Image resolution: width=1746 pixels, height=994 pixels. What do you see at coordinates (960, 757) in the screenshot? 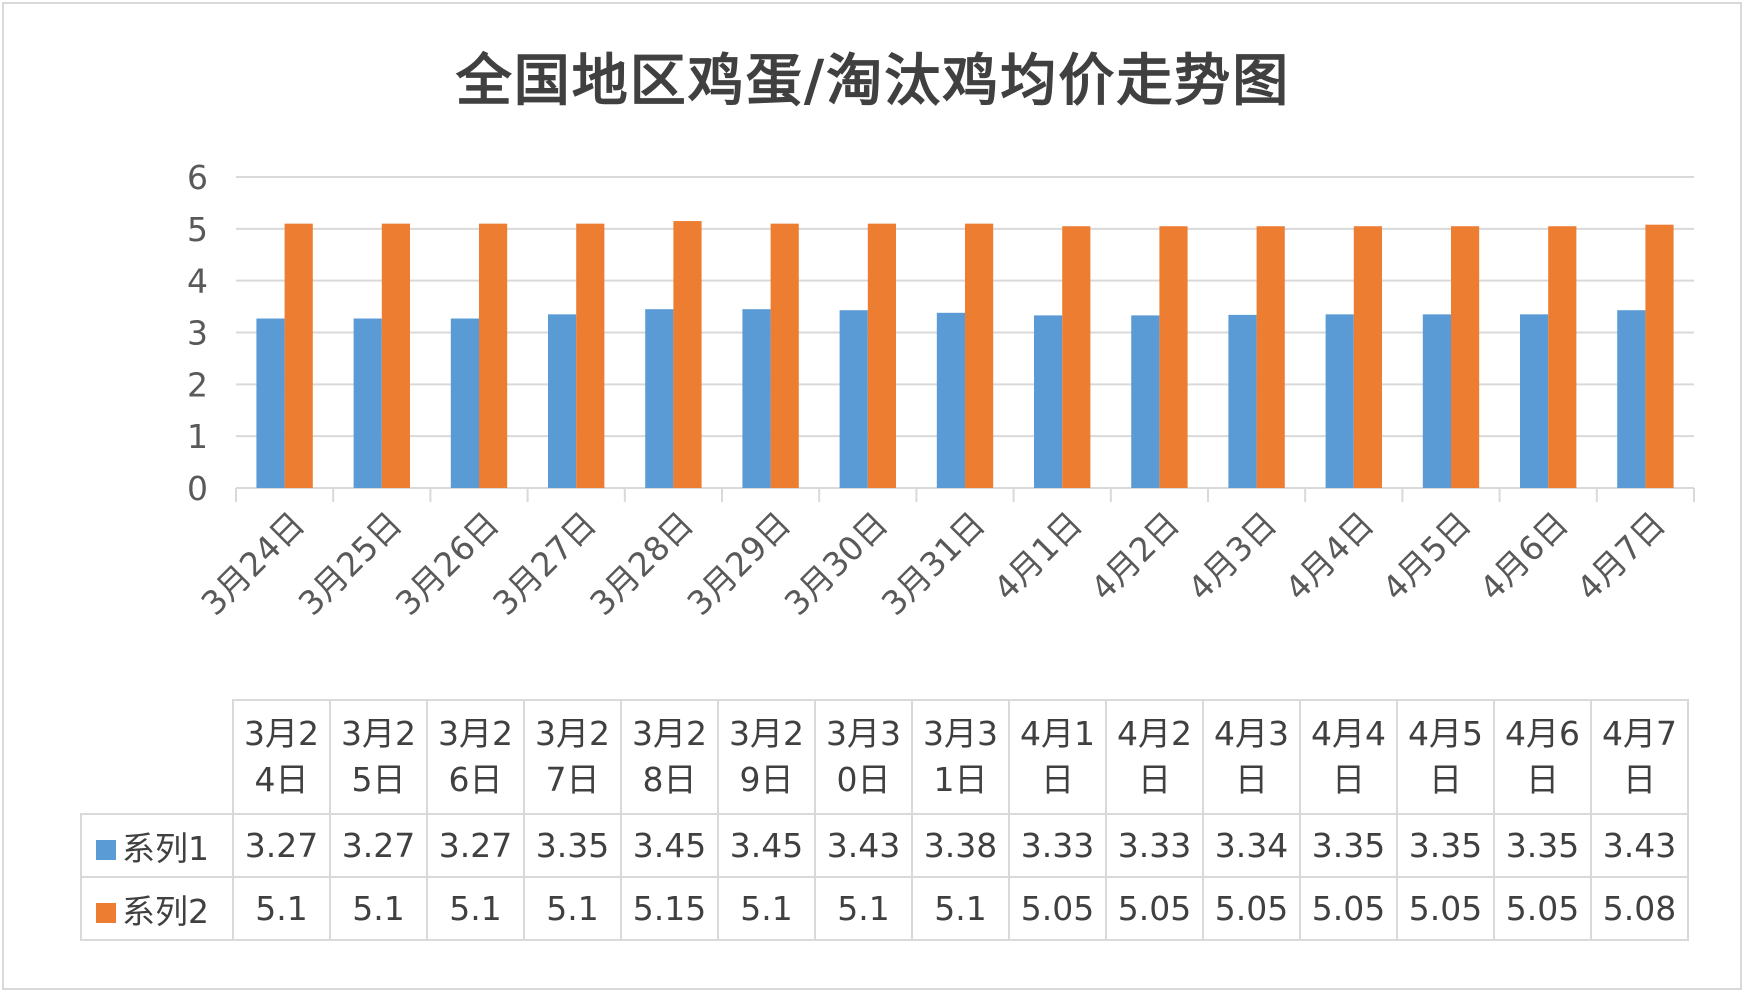
I see `table-header-cell: 3月3 1日` at bounding box center [960, 757].